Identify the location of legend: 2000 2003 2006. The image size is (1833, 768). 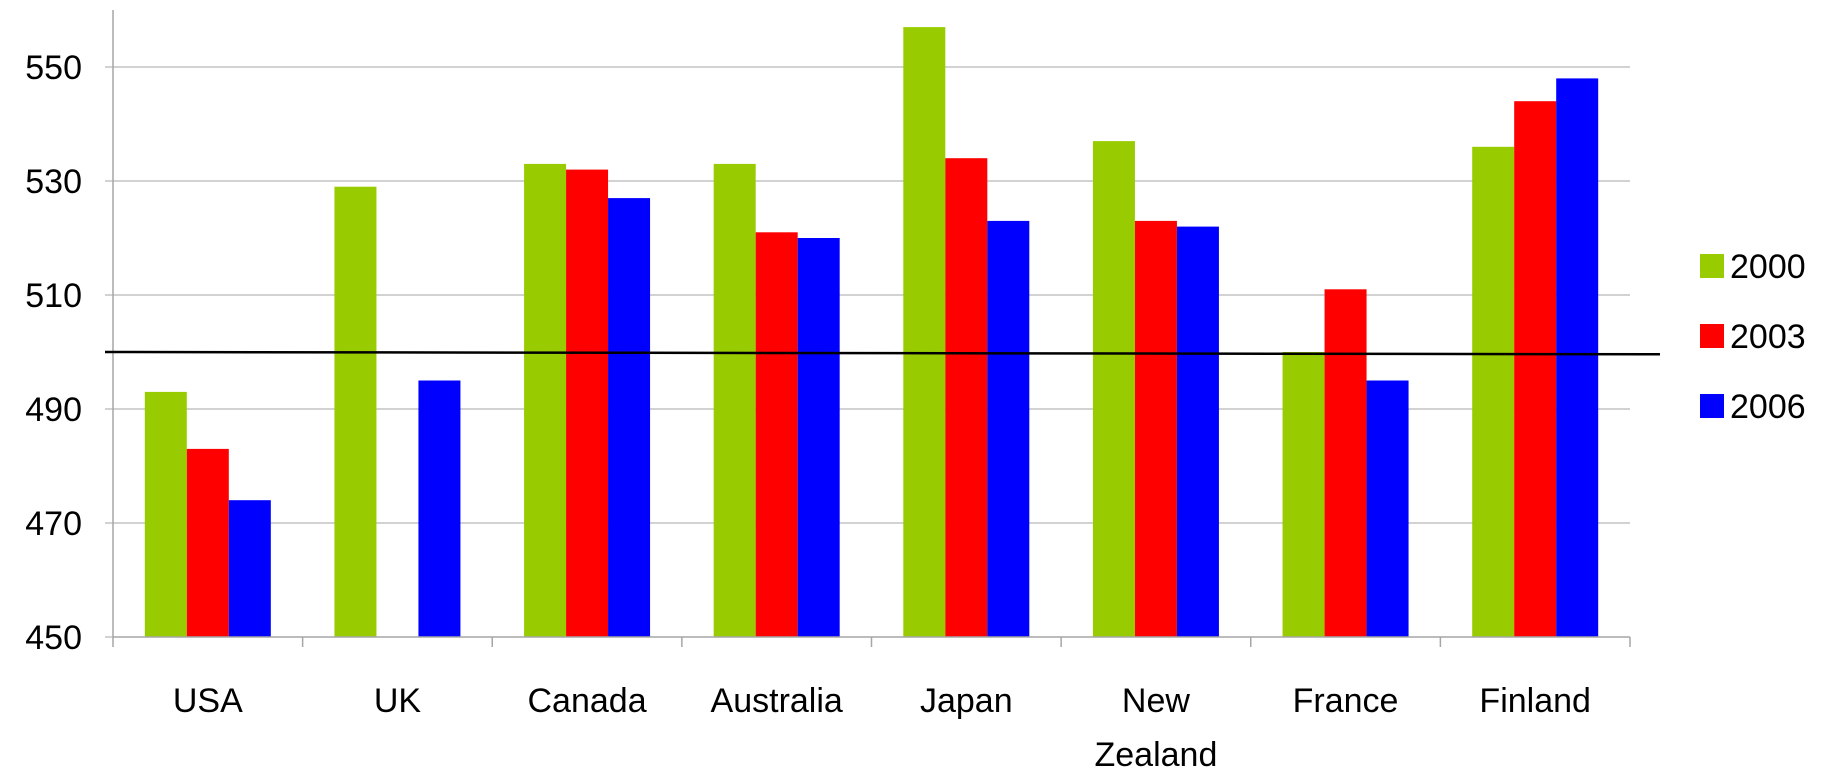
(1753, 337).